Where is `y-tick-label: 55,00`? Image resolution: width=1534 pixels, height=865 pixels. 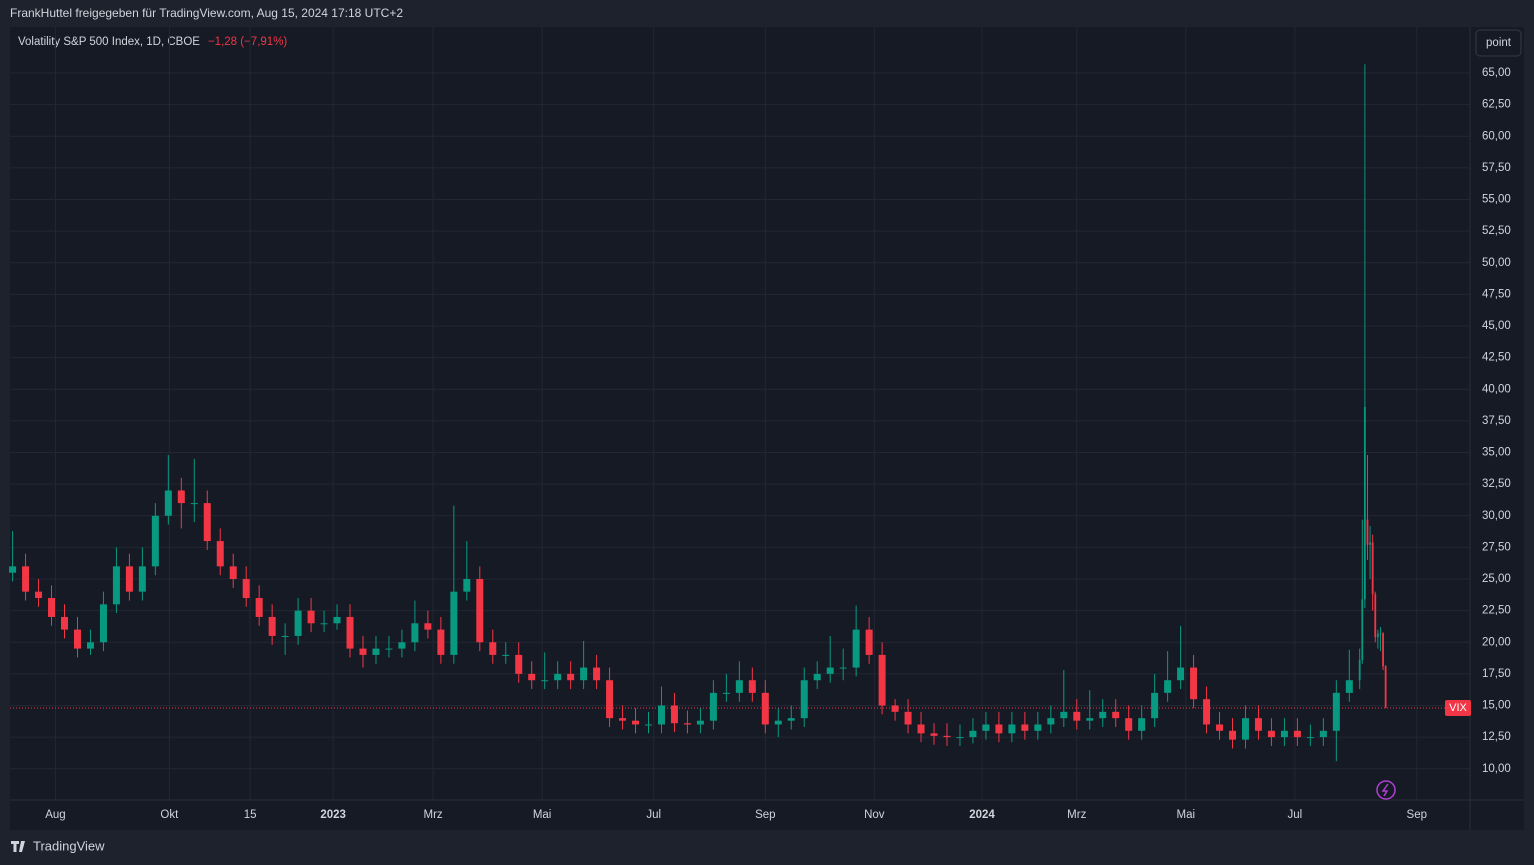
y-tick-label: 55,00 is located at coordinates (1496, 200).